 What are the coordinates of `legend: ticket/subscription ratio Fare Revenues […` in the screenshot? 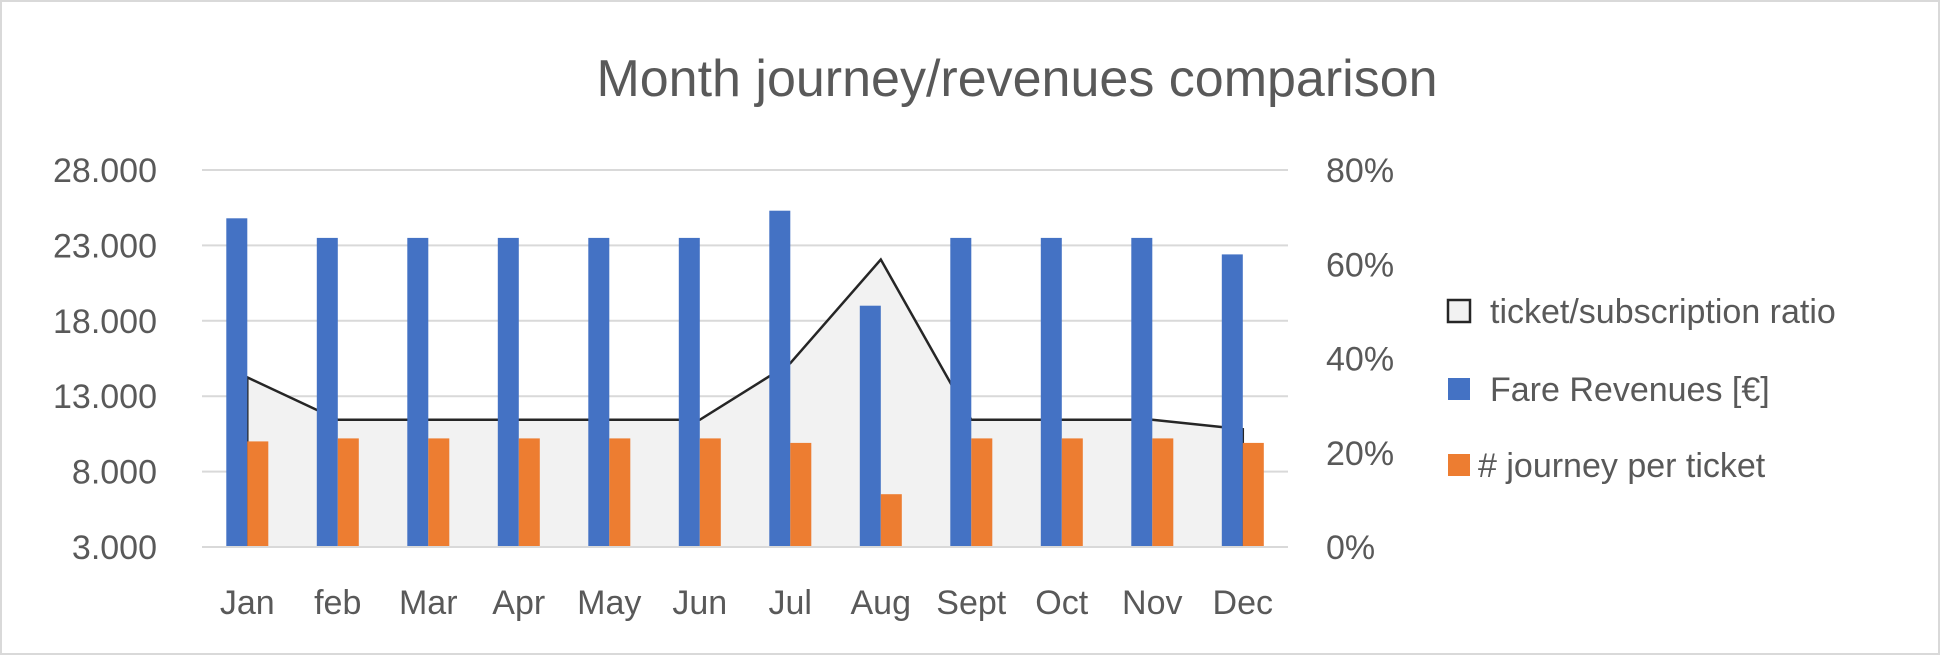 It's located at (1641, 389).